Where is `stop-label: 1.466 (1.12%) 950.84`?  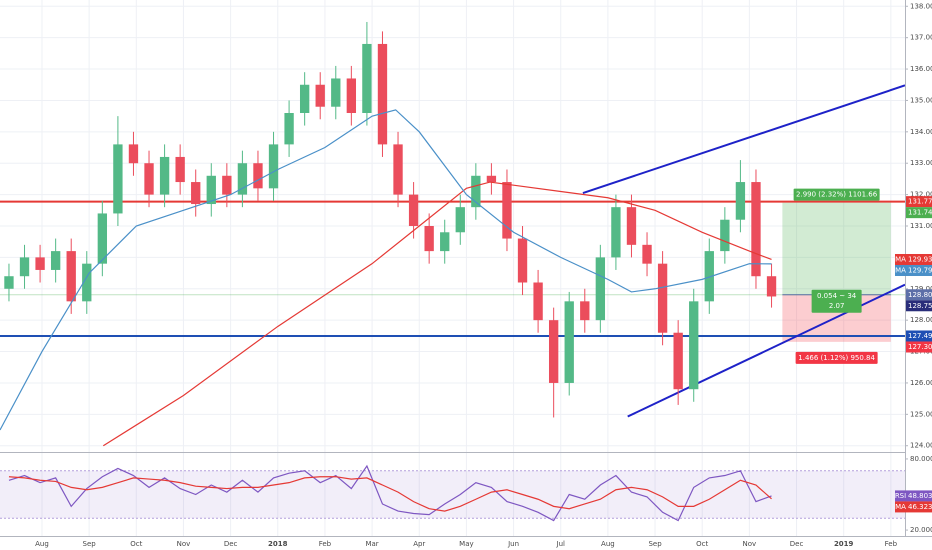 stop-label: 1.466 (1.12%) 950.84 is located at coordinates (836, 358).